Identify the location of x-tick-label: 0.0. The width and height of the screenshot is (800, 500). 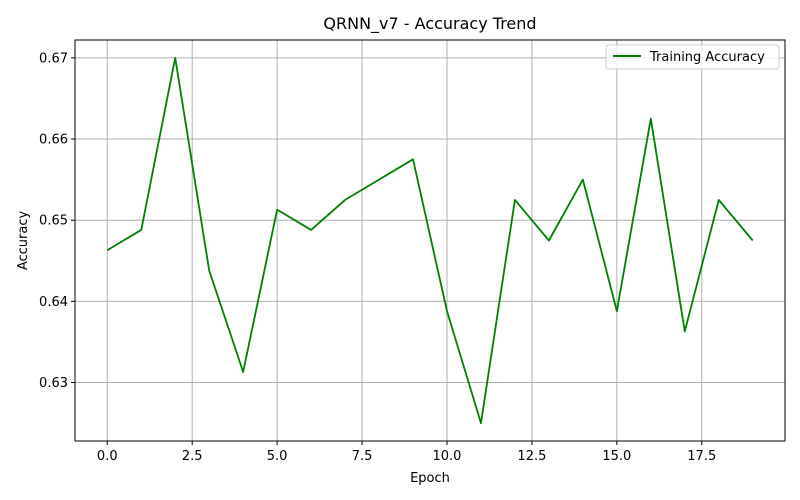
(107, 456).